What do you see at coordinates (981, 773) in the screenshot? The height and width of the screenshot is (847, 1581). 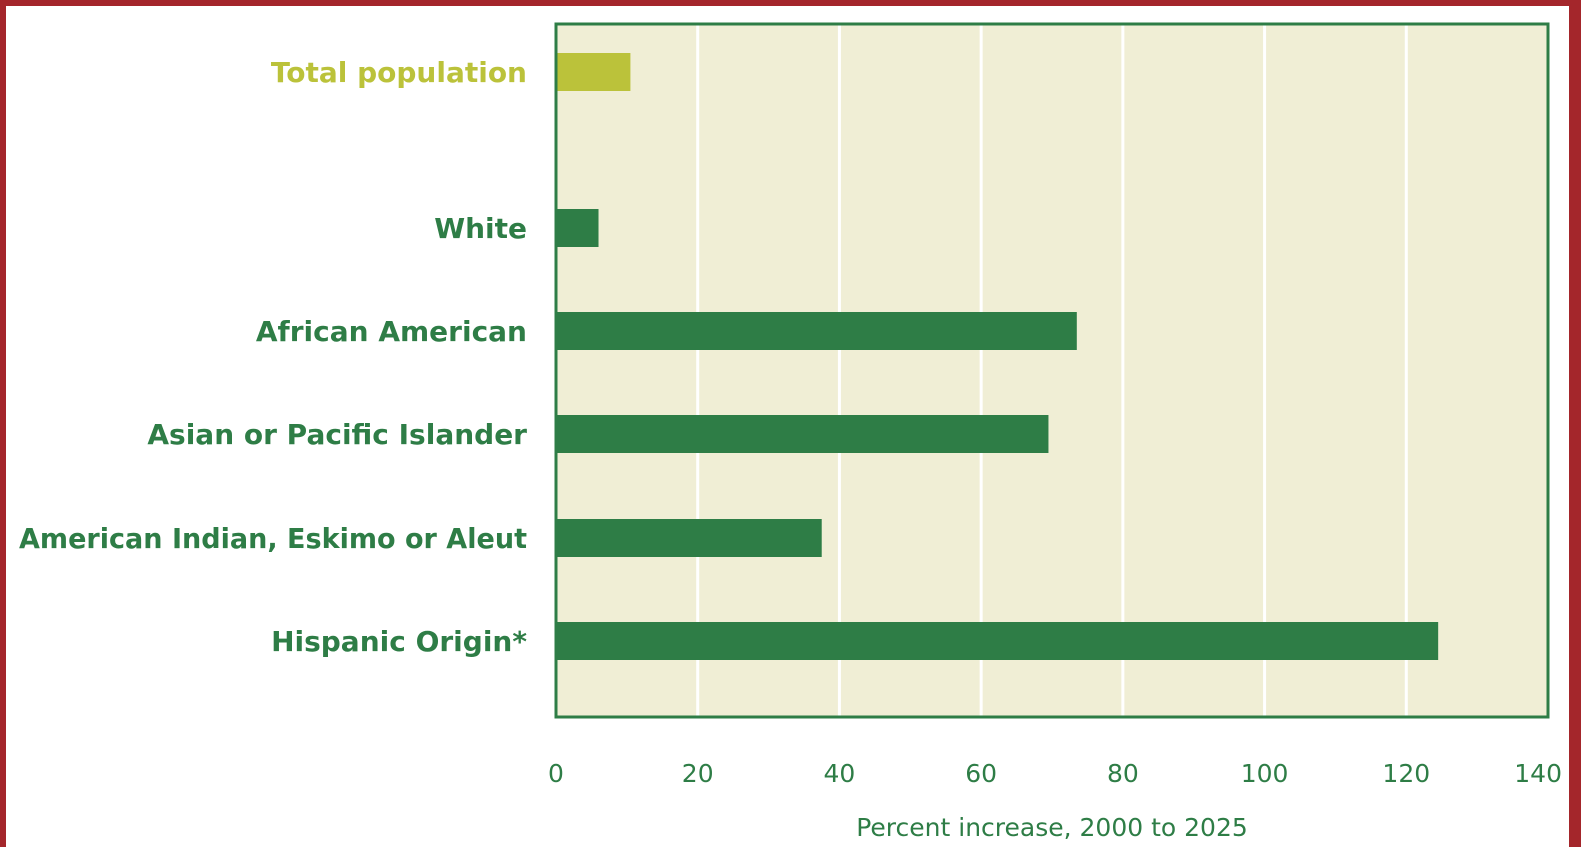 I see `x-tick-label-60: 60` at bounding box center [981, 773].